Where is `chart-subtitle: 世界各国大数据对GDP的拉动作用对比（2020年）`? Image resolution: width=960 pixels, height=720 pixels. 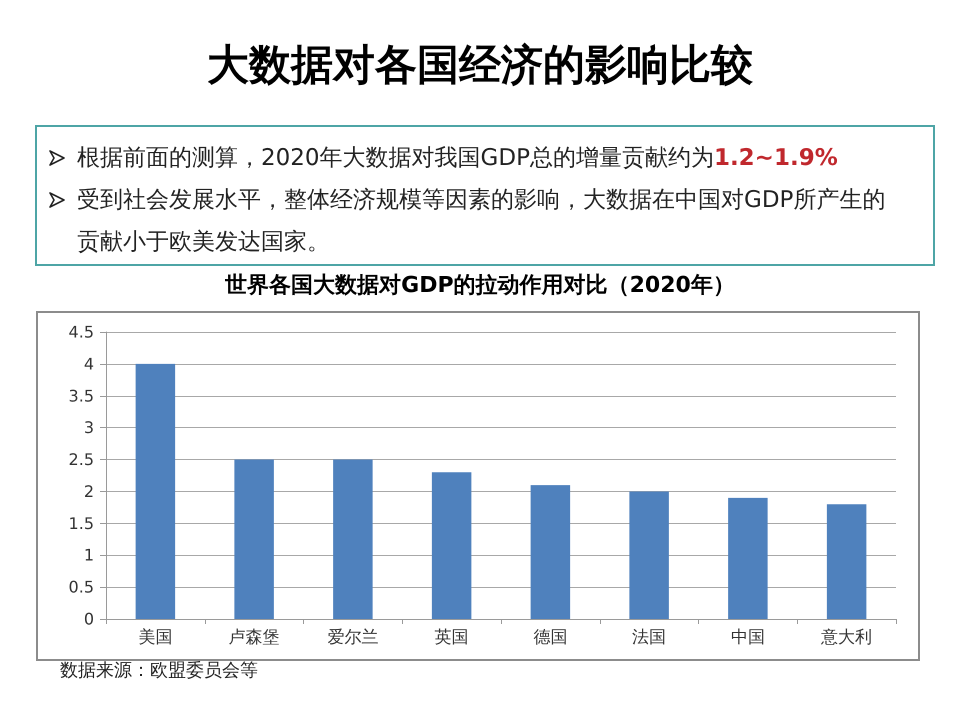 chart-subtitle: 世界各国大数据对GDP的拉动作用对比（2020年） is located at coordinates (480, 286).